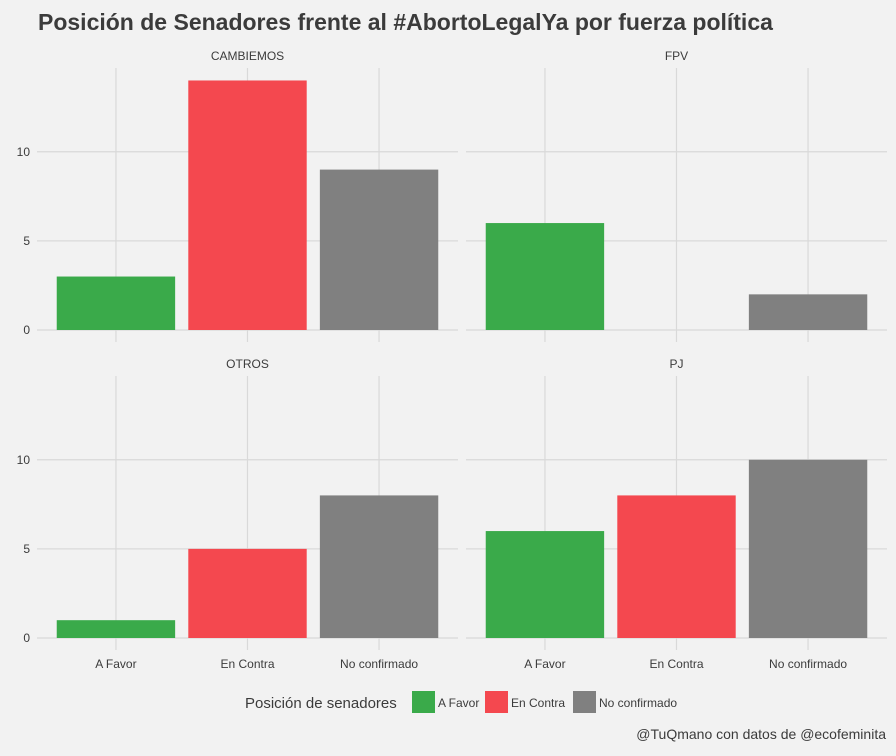  Describe the element at coordinates (379, 249) in the screenshot. I see `bar-cambiemos-no-confirmado` at that location.